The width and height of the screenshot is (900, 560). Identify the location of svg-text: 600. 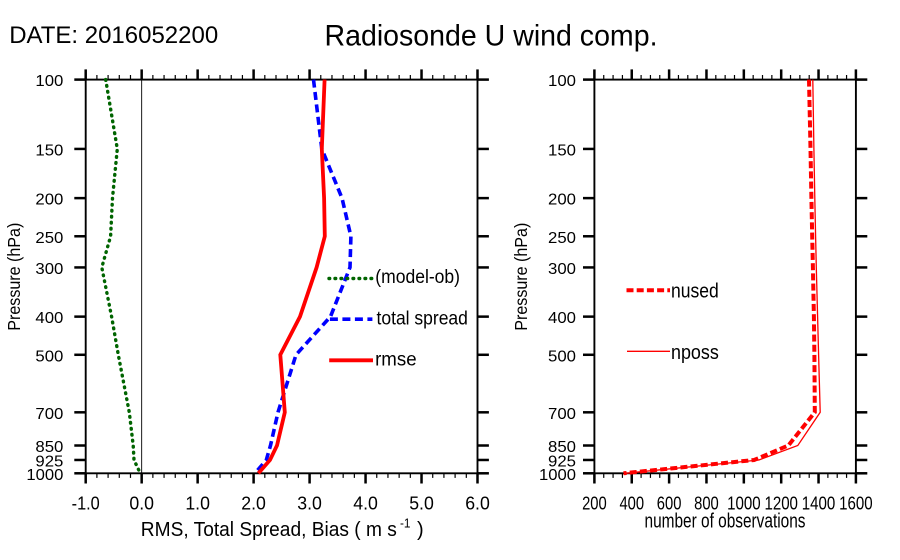
(669, 503).